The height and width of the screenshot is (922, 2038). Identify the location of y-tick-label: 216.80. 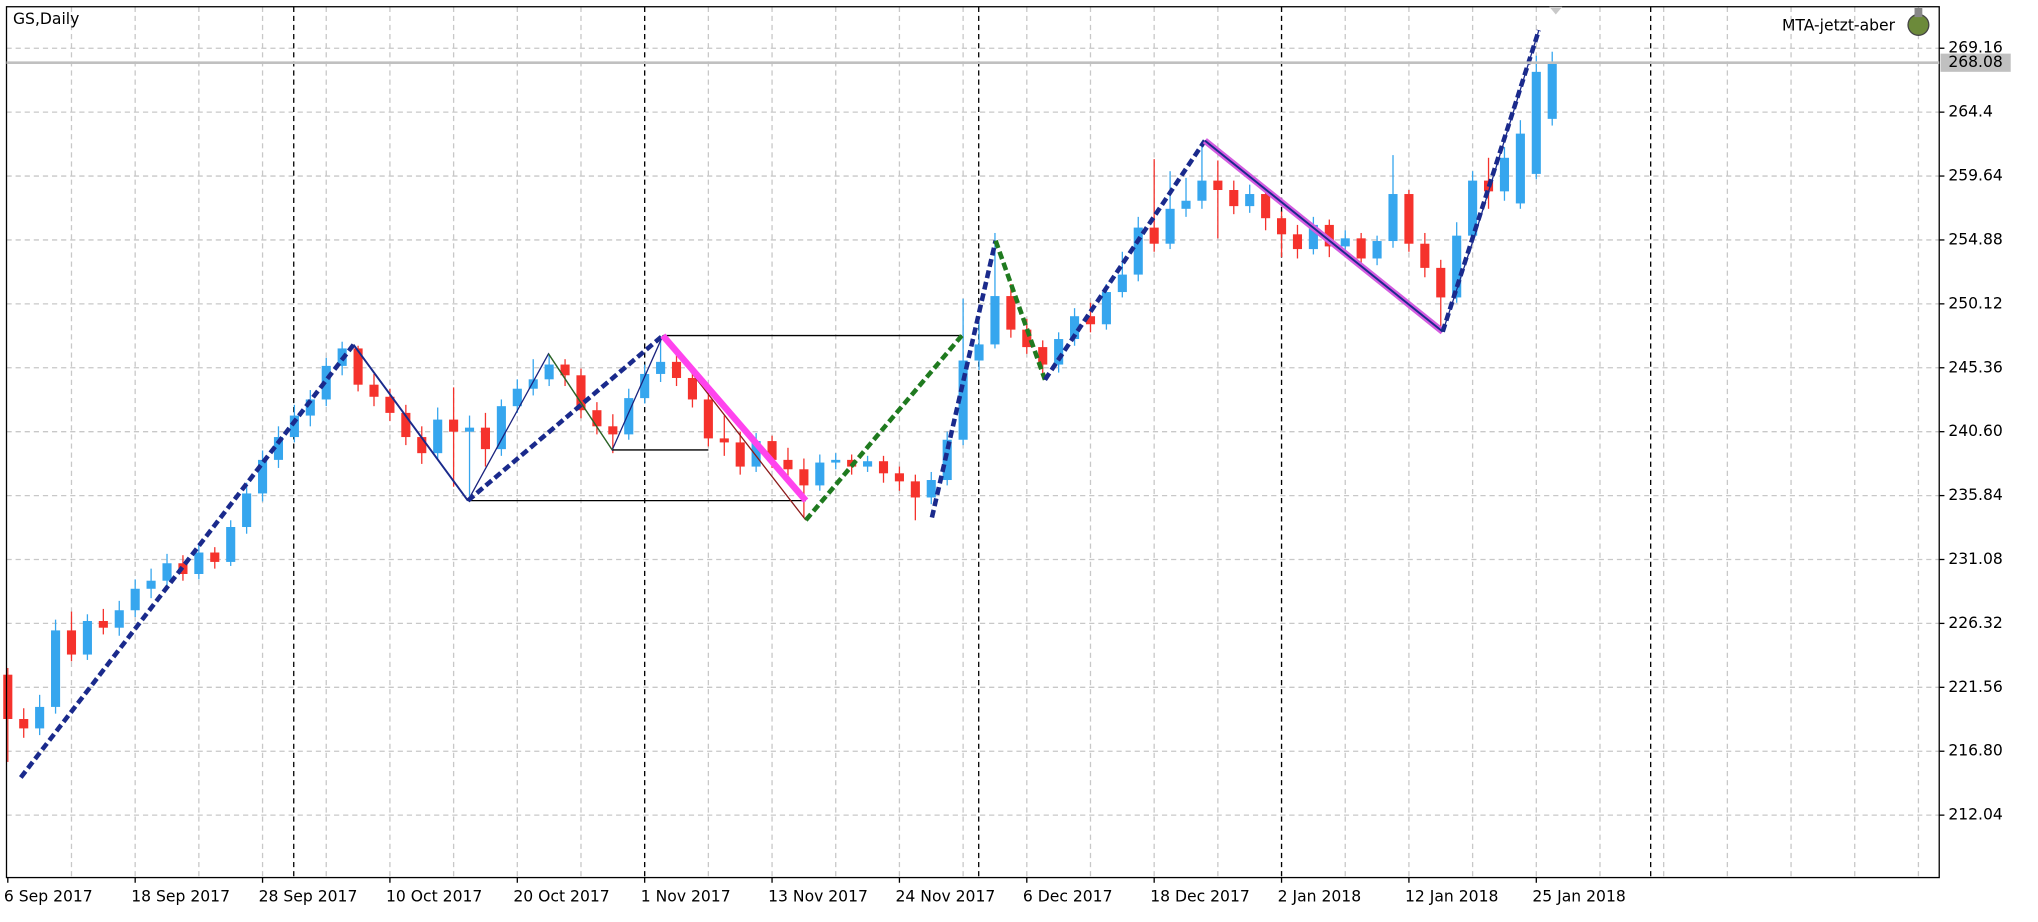
(1975, 751).